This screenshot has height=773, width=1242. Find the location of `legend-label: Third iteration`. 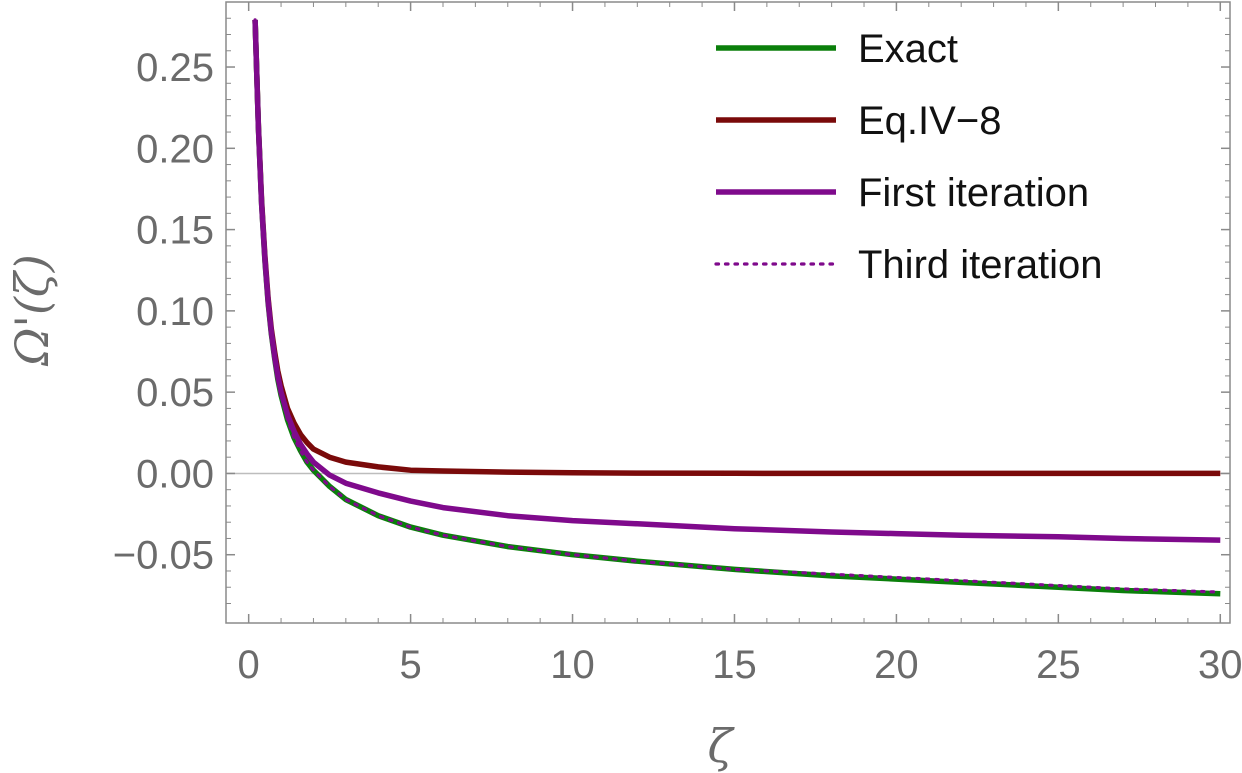

legend-label: Third iteration is located at coordinates (980, 265).